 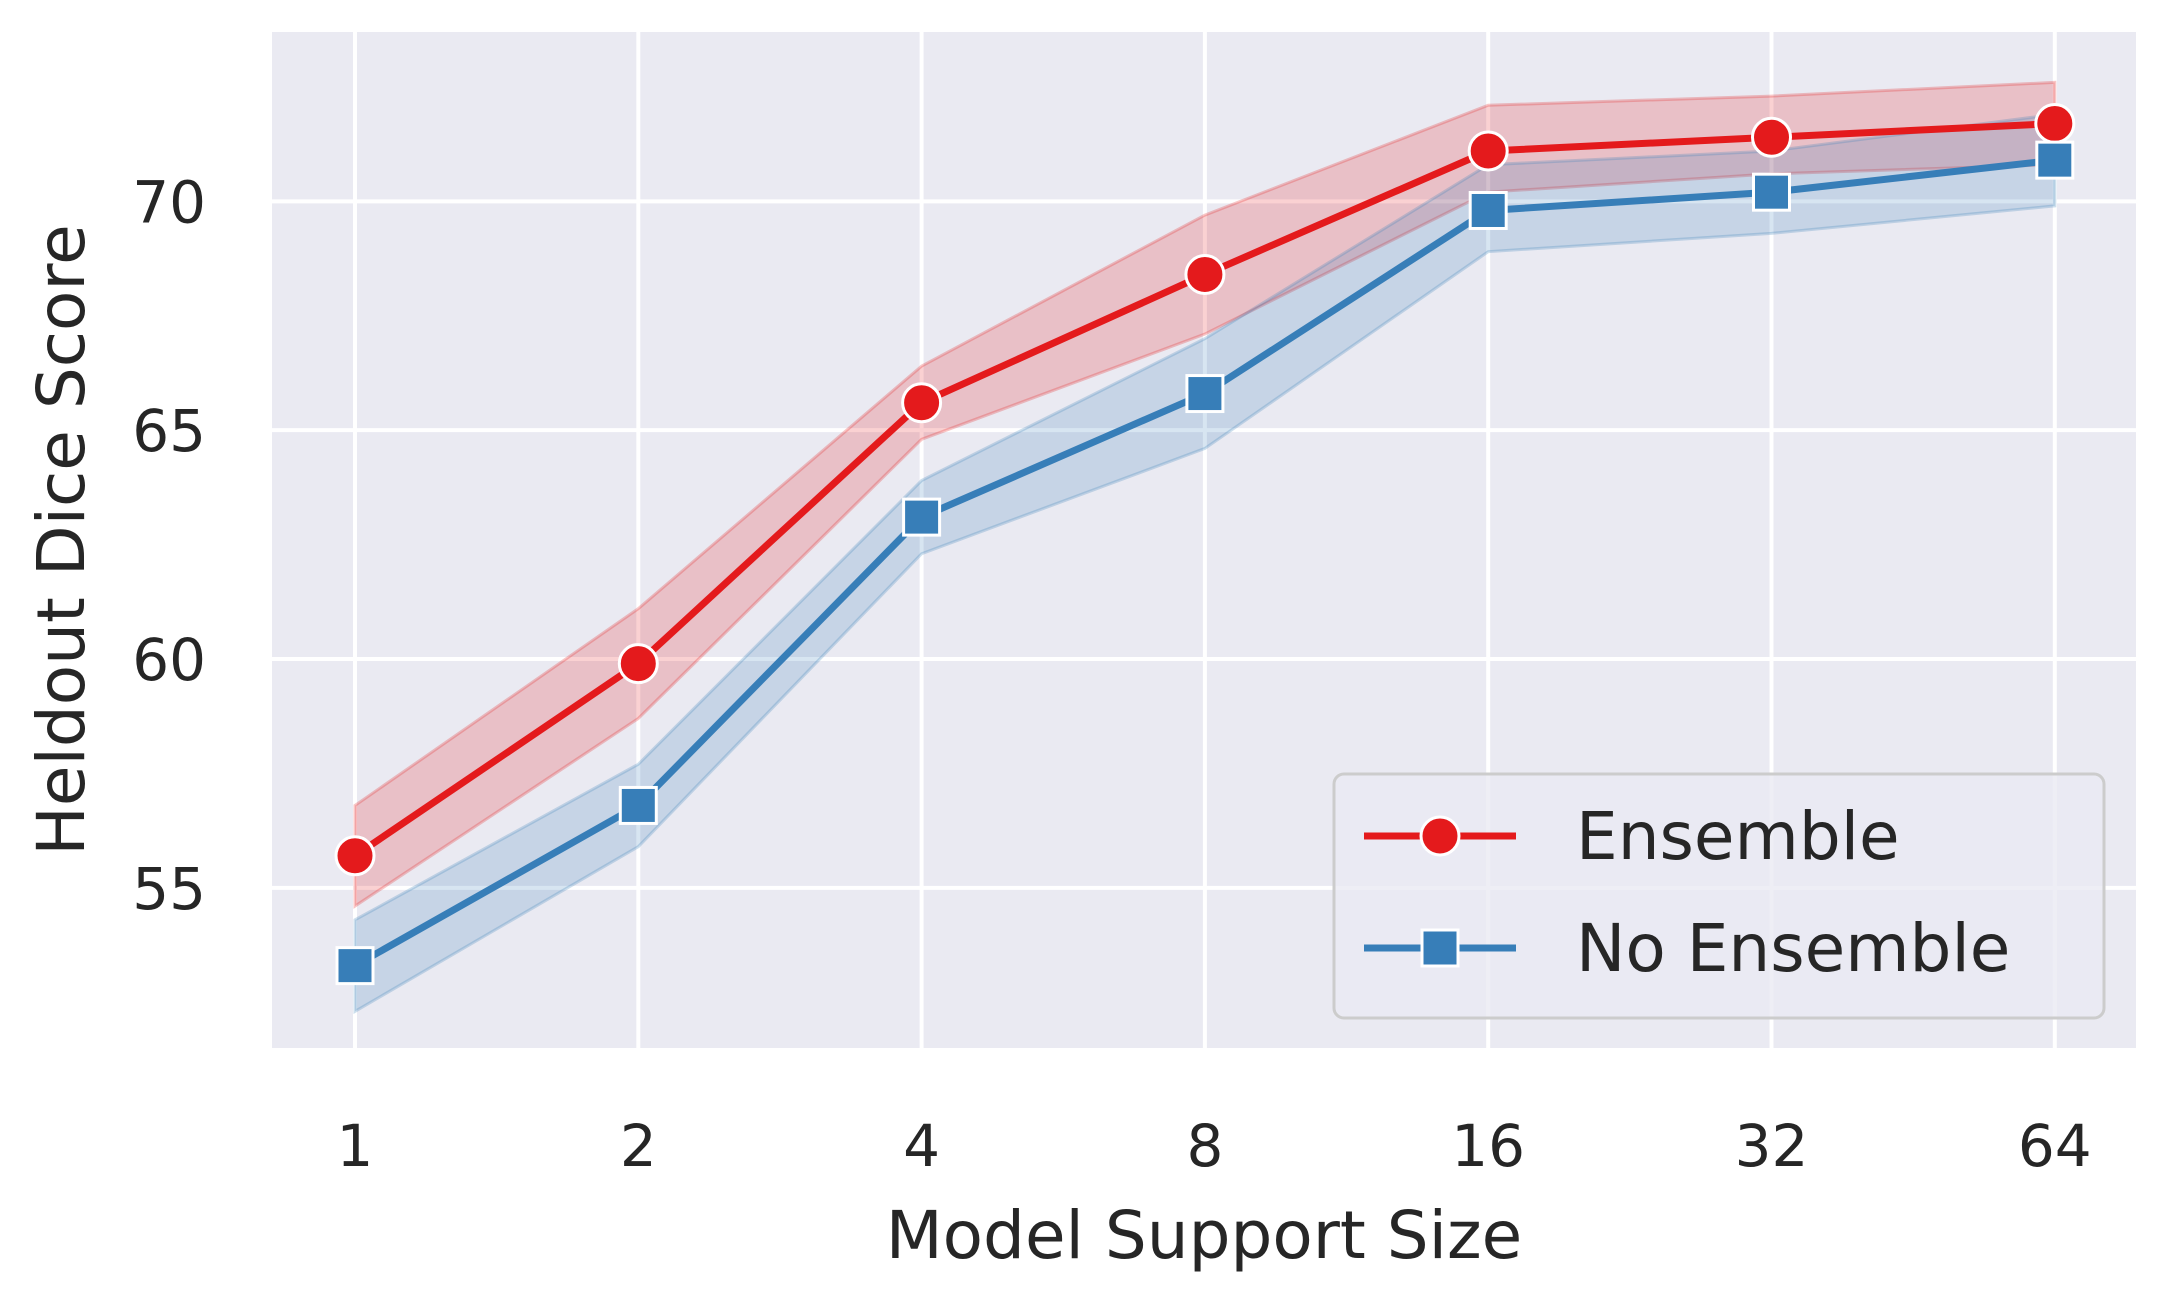 What do you see at coordinates (355, 1146) in the screenshot?
I see `x-tick-label: 1` at bounding box center [355, 1146].